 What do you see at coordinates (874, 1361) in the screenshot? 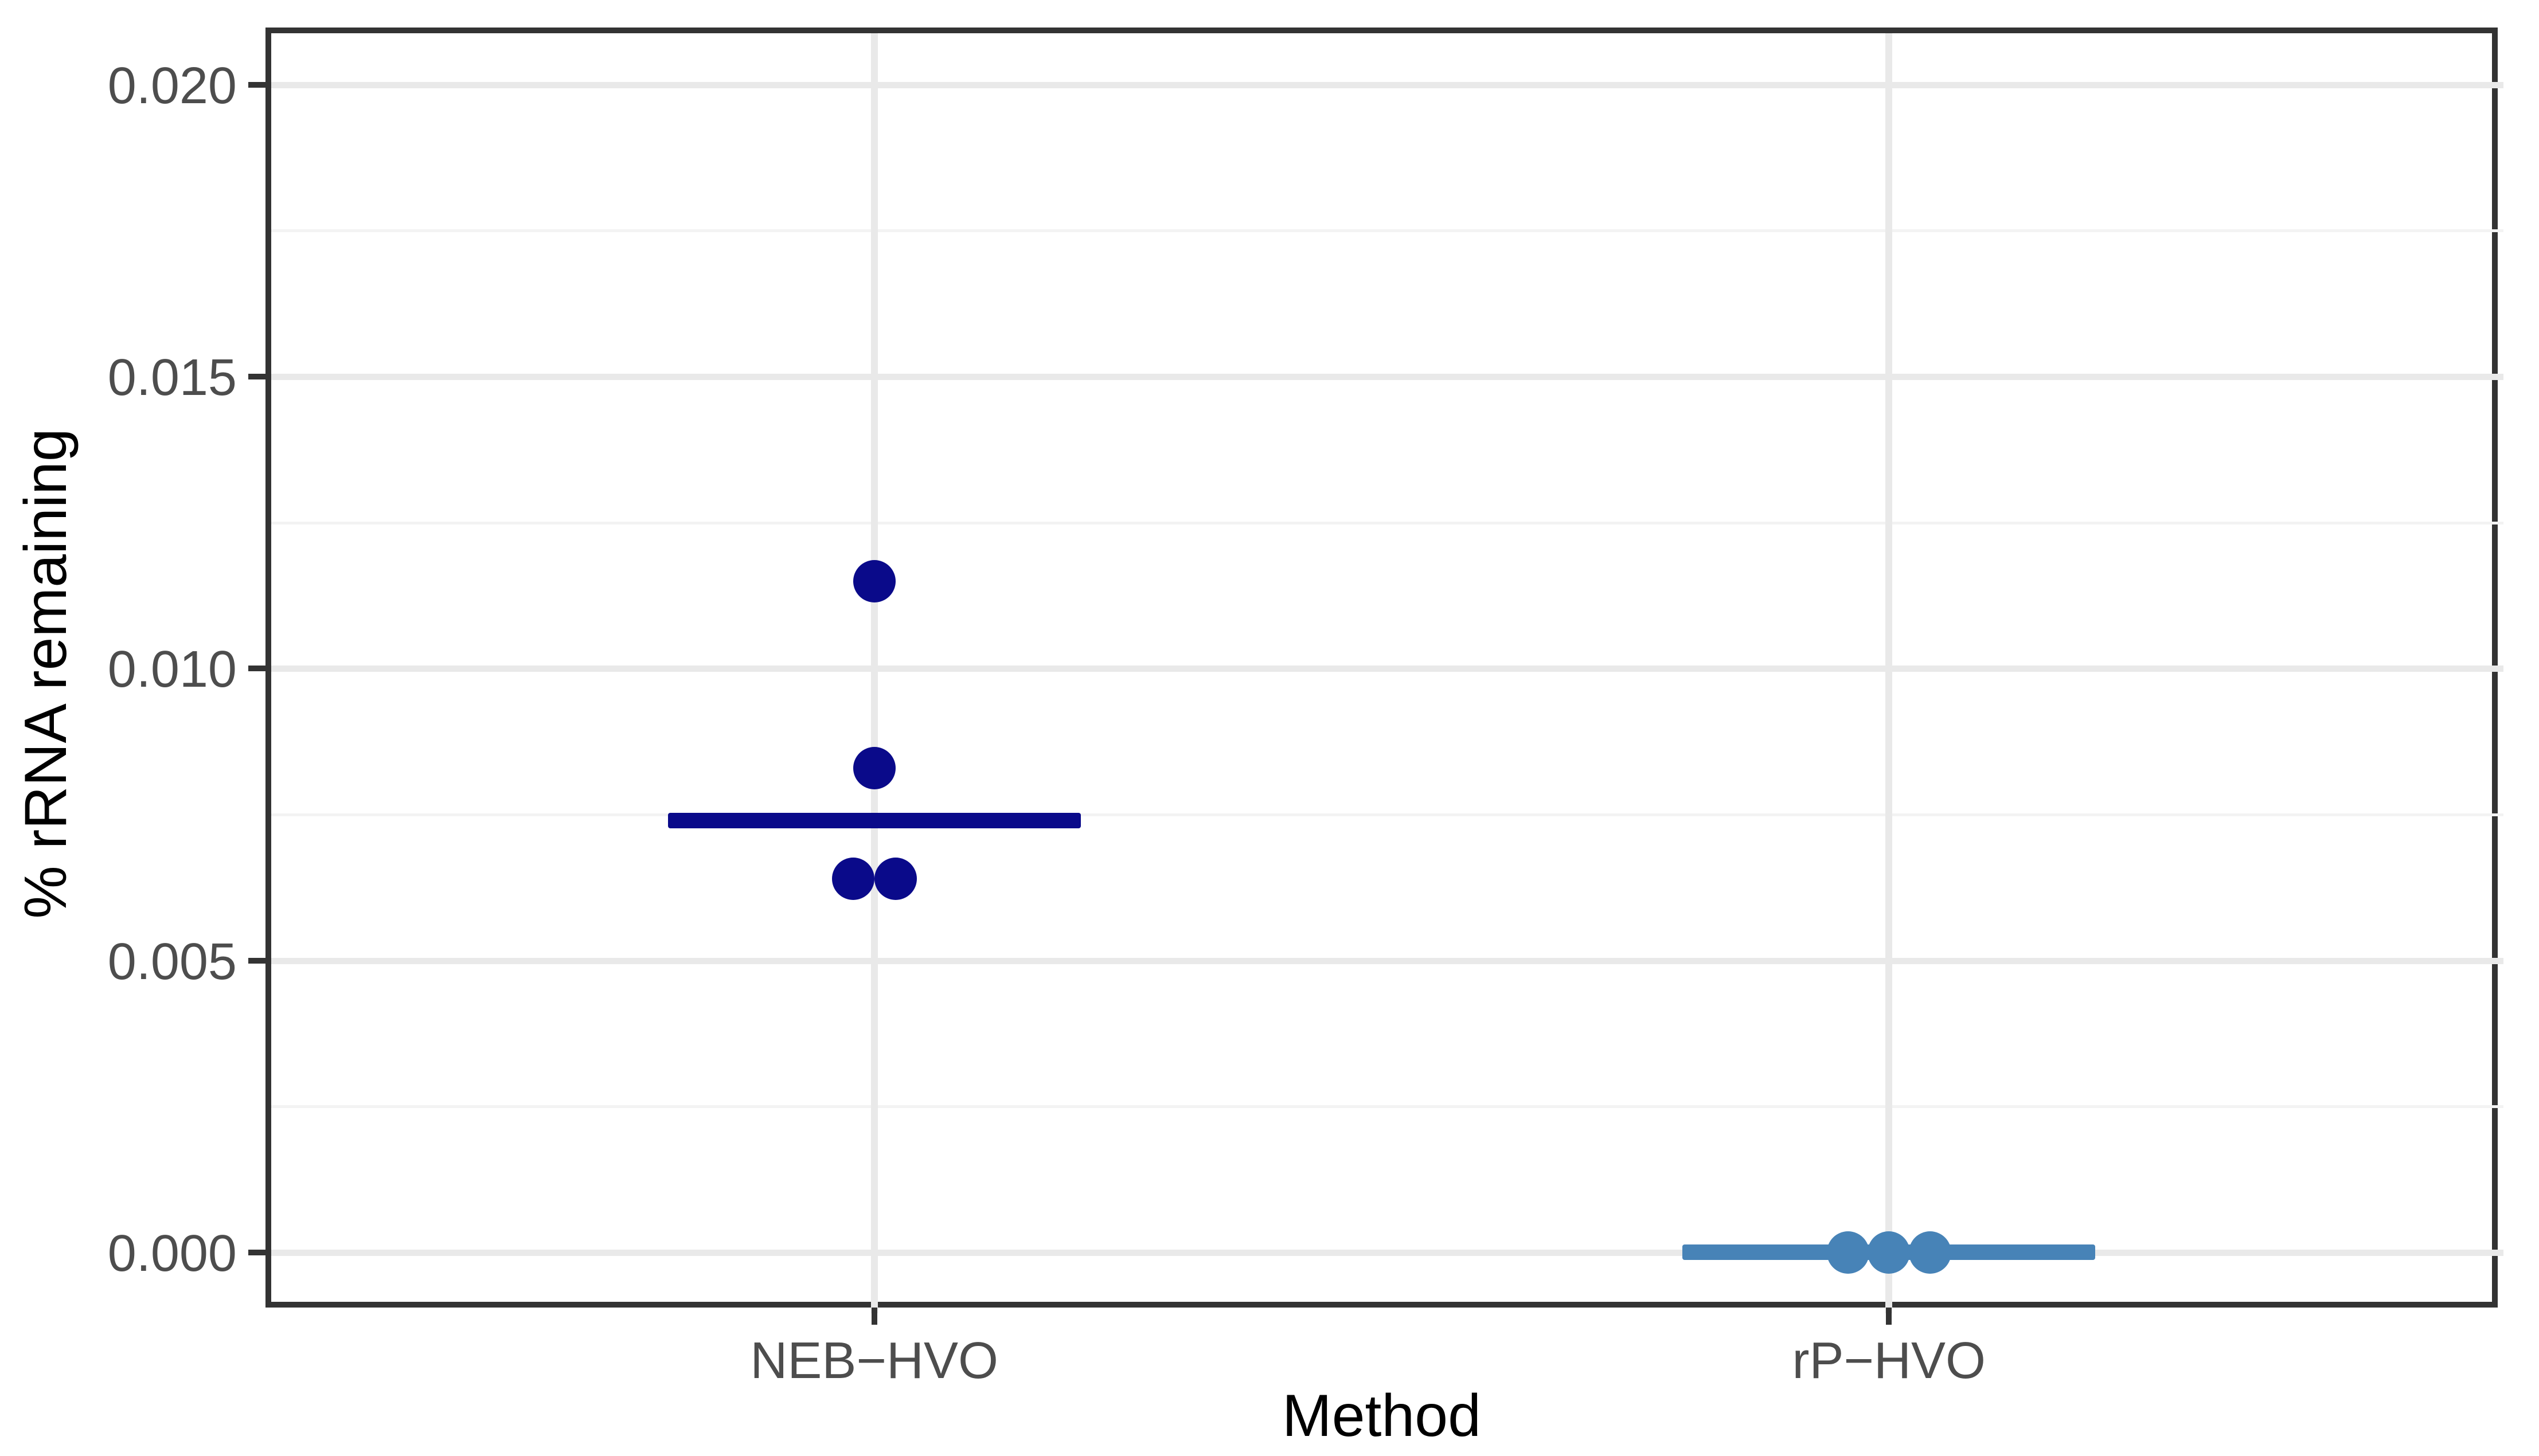
I see `x-tick-label: NEB−HVO` at bounding box center [874, 1361].